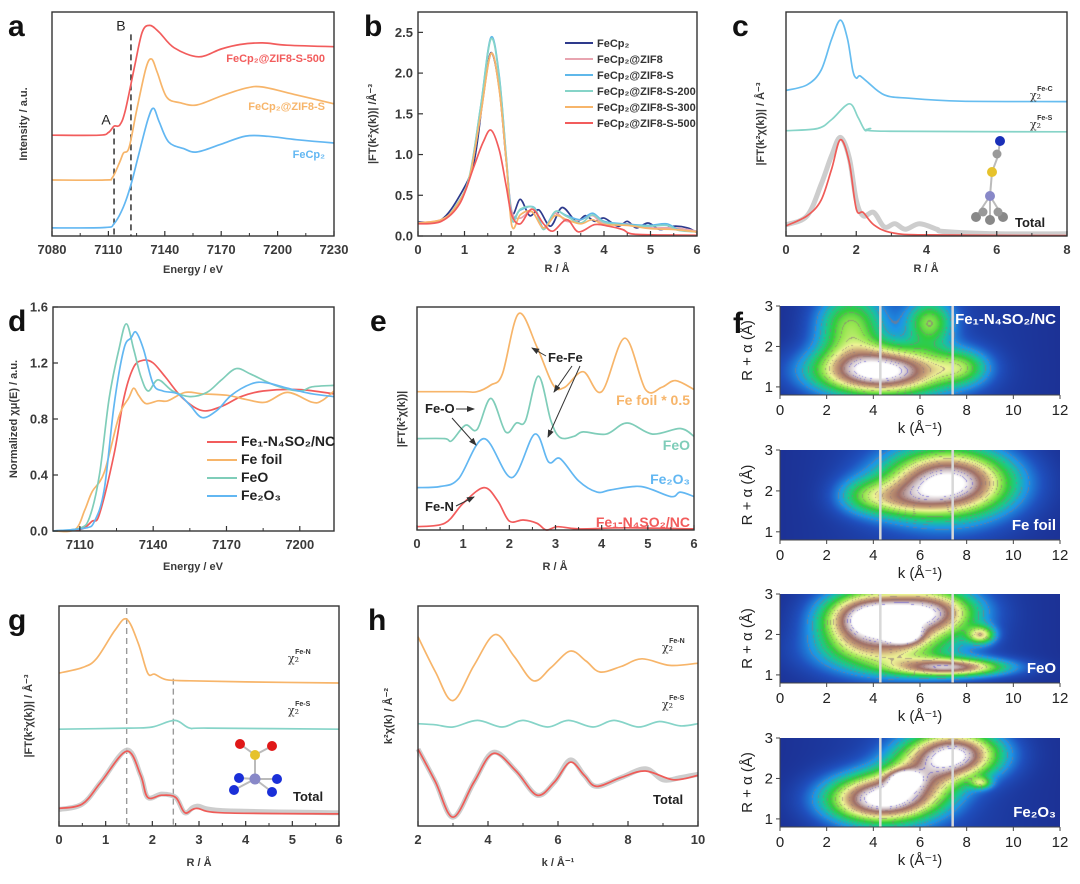  Describe the element at coordinates (120, 25) in the screenshot. I see `marker-label: B` at that location.